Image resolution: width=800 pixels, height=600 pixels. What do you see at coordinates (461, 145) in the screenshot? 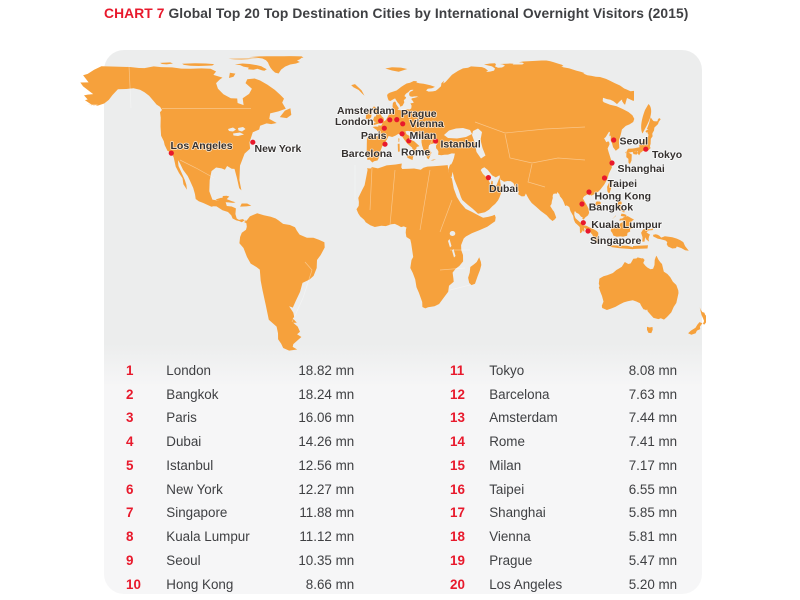
I see `svg-text: Istanbul` at bounding box center [461, 145].